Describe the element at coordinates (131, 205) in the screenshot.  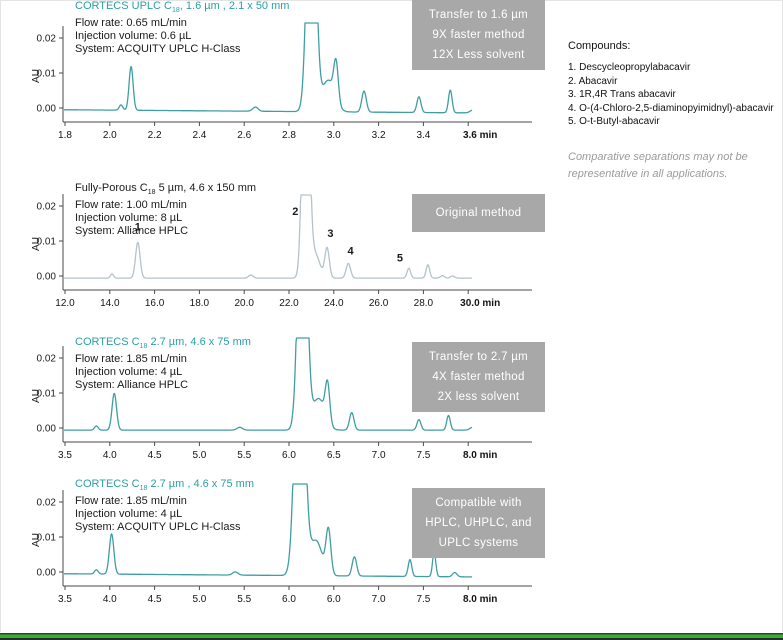
I see `flow-rate: Flow rate: 1.00 mL/min` at that location.